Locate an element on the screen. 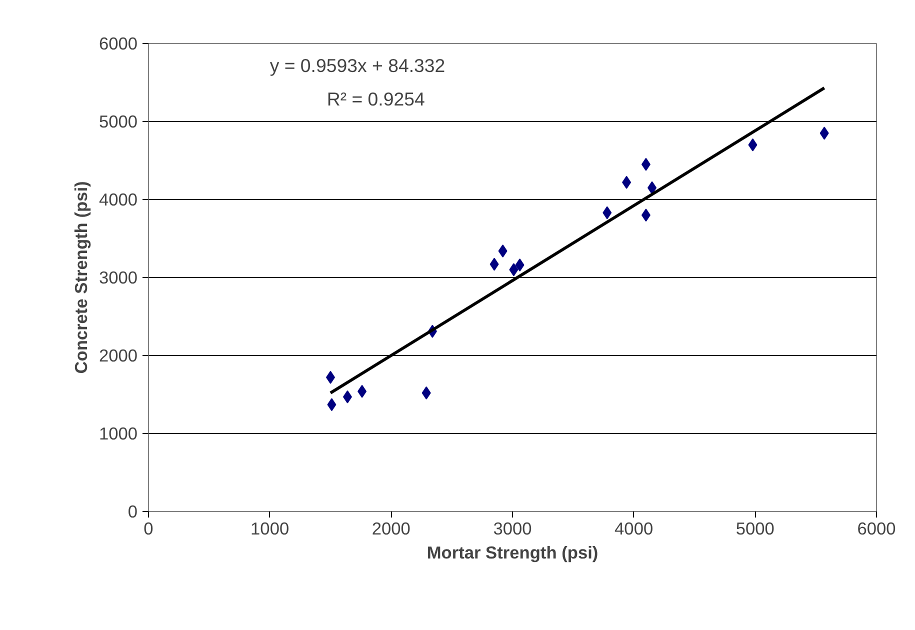 This screenshot has height=630, width=915. y-tick-label: 5000 is located at coordinates (118, 122).